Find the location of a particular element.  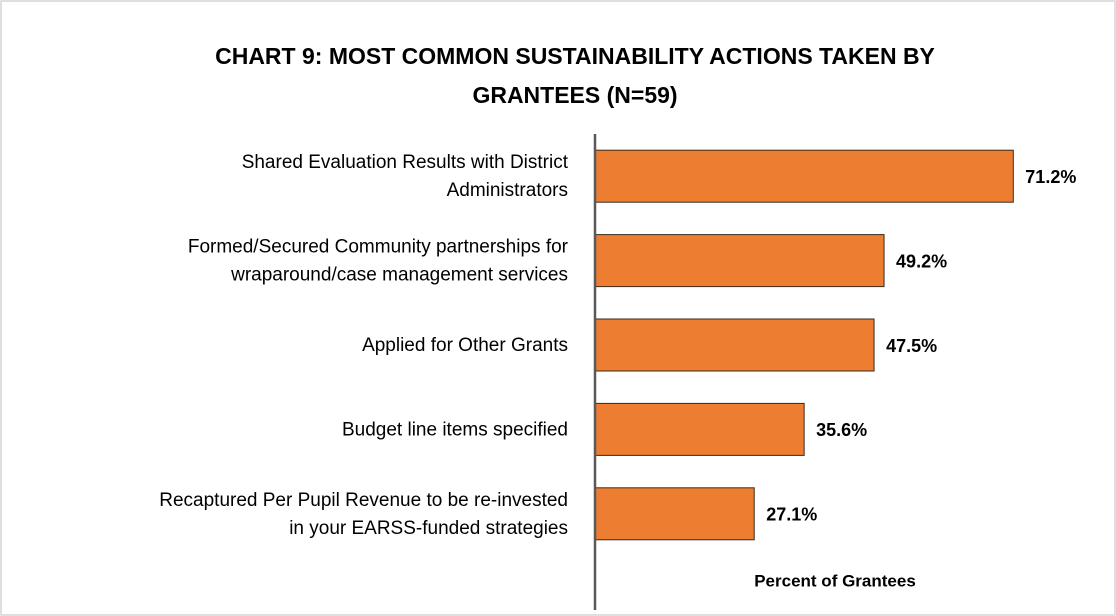

y-tick-label: Applied for Other Grants is located at coordinates (465, 345).